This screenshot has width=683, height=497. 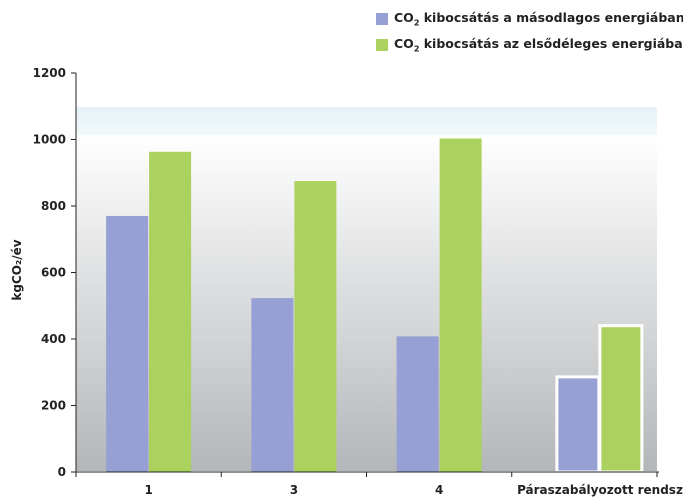 What do you see at coordinates (382, 45) in the screenshot?
I see `legend-swatch-primary` at bounding box center [382, 45].